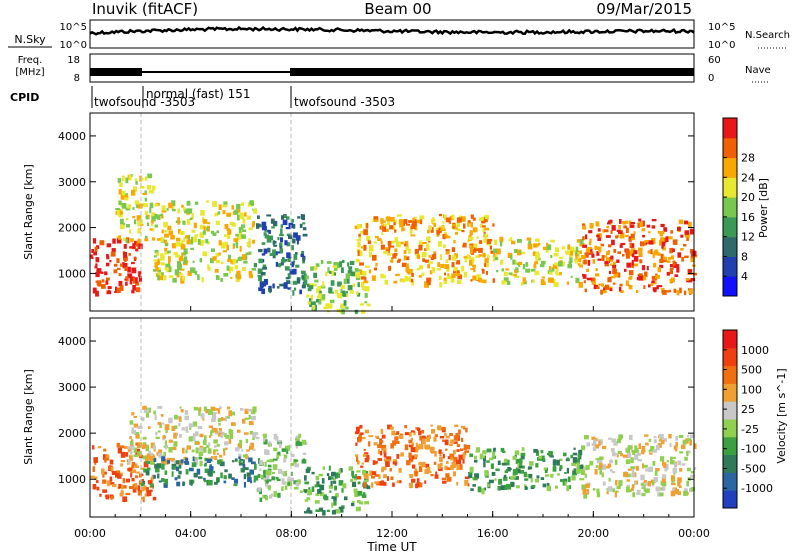 The height and width of the screenshot is (554, 800). What do you see at coordinates (28, 417) in the screenshot?
I see `velocity-ylabel: Slant Range [km]` at bounding box center [28, 417].